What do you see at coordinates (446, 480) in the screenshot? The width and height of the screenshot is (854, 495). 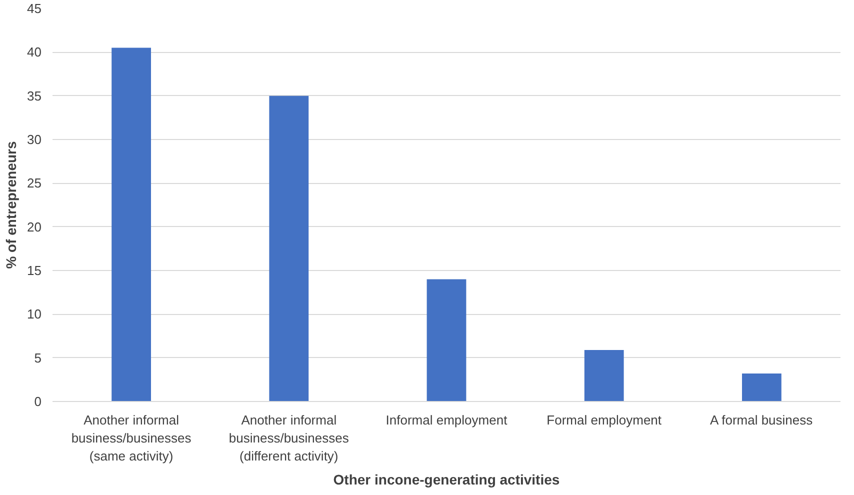 I see `x-axis-title: Other incone-generating activities` at bounding box center [446, 480].